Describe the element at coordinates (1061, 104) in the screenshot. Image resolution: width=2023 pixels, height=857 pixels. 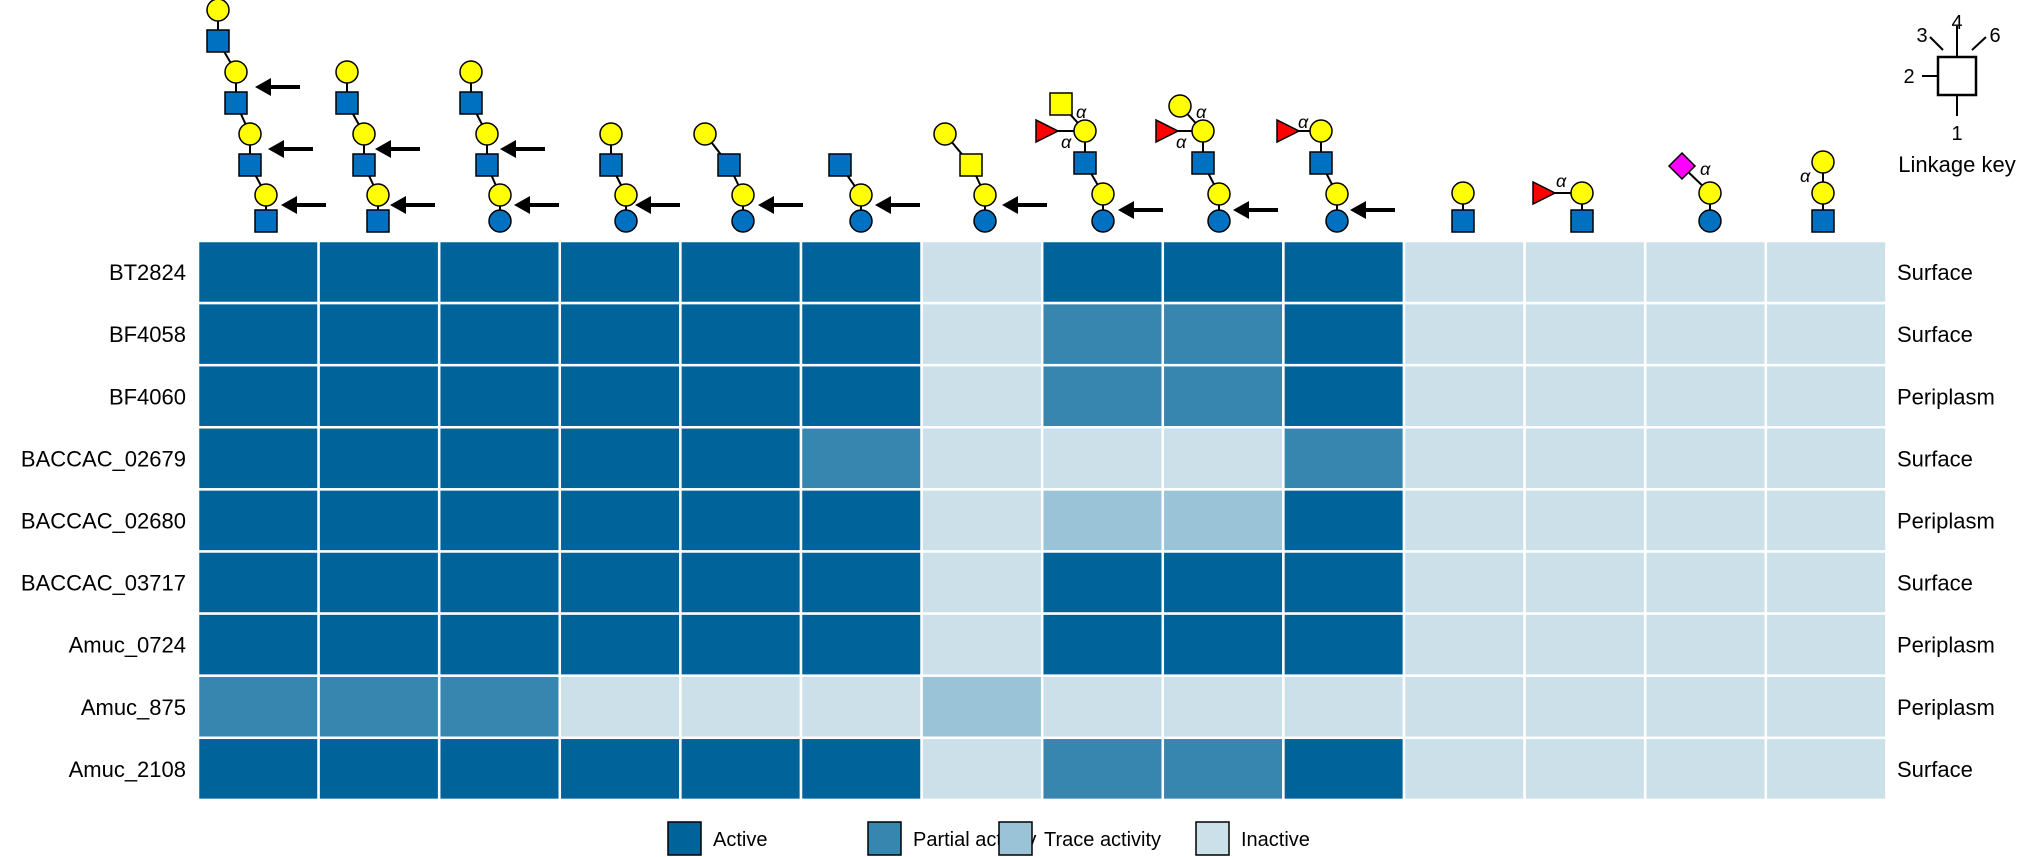
I see `galnac-icon` at that location.